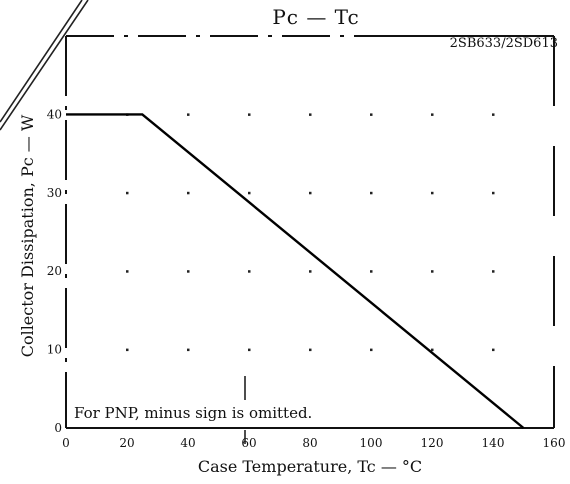  I want to click on x-tick-label: 120, so click(432, 443).